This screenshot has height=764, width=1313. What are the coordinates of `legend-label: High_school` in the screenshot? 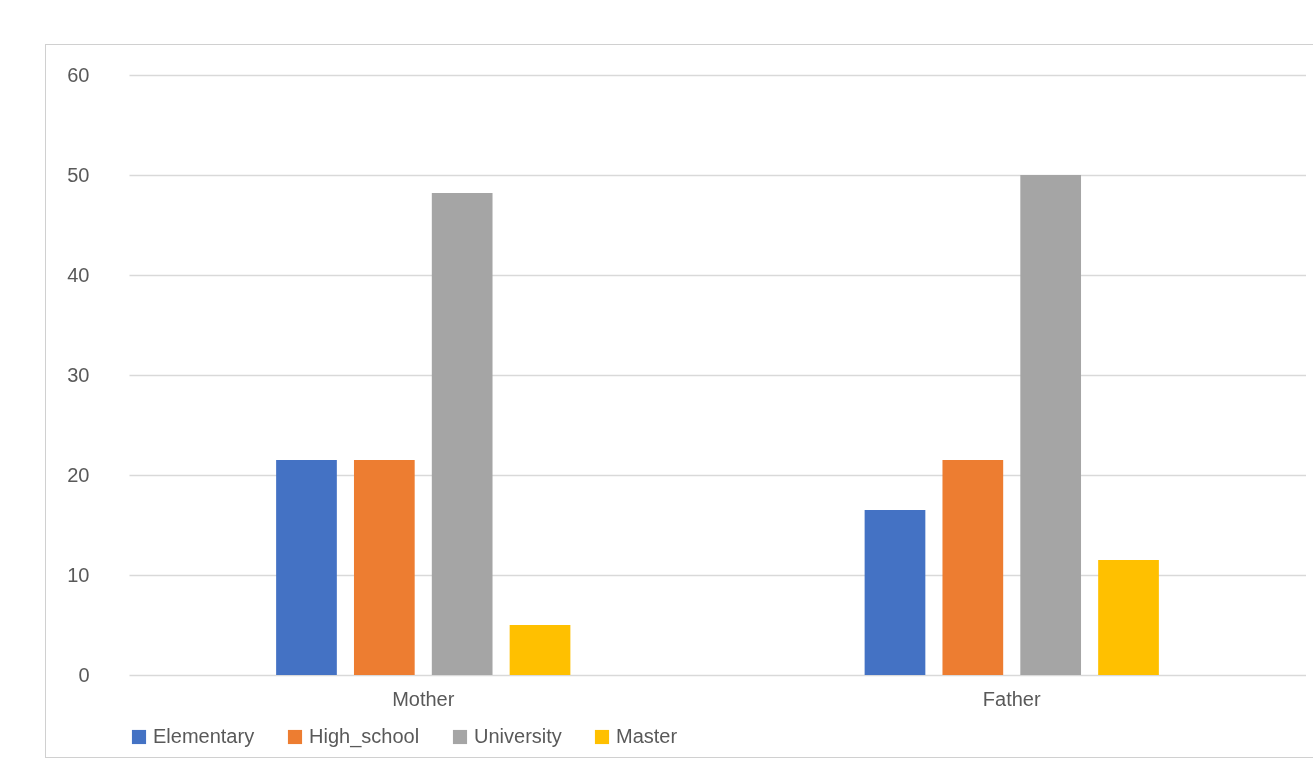 It's located at (364, 736).